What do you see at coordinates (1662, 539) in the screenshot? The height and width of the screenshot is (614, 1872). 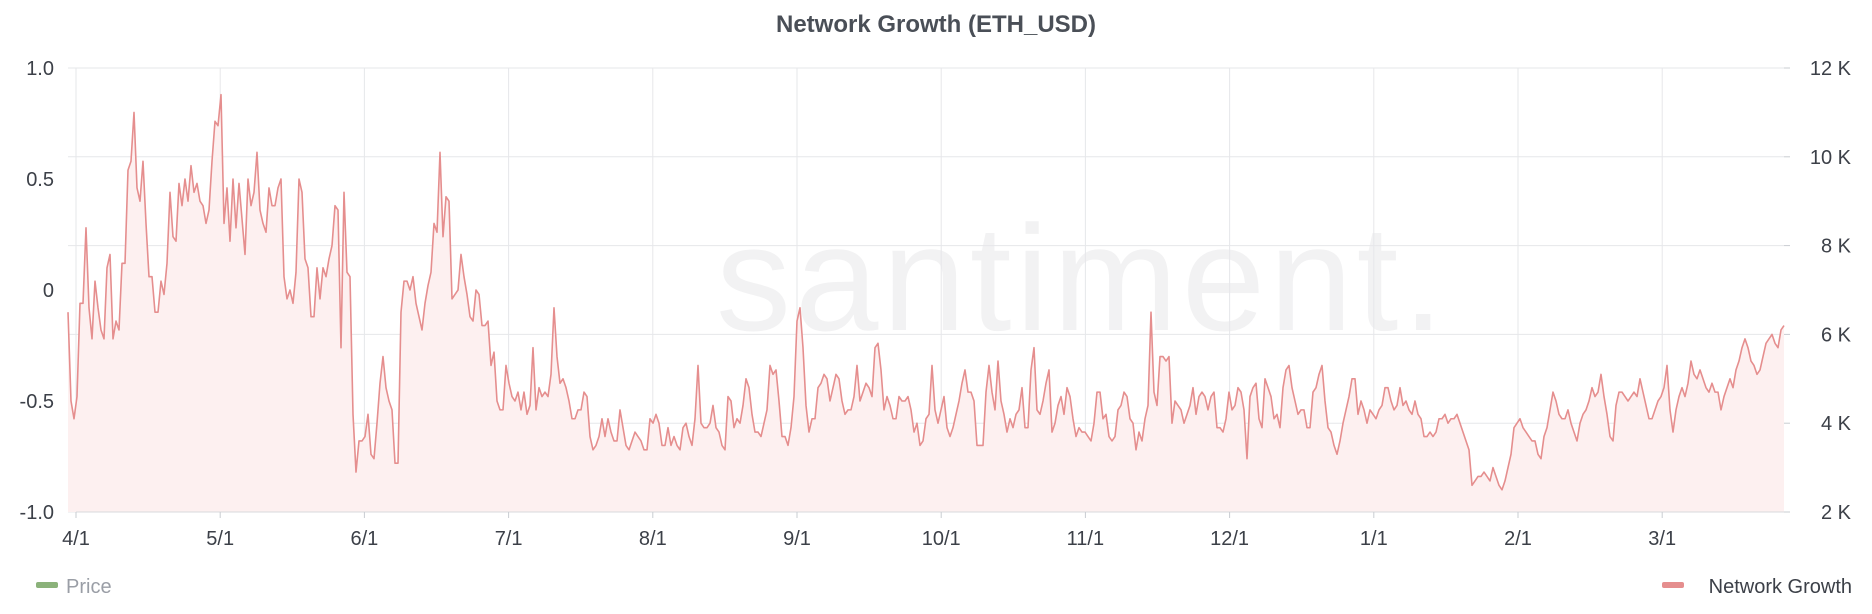 I see `x-tick-label: 3/1` at bounding box center [1662, 539].